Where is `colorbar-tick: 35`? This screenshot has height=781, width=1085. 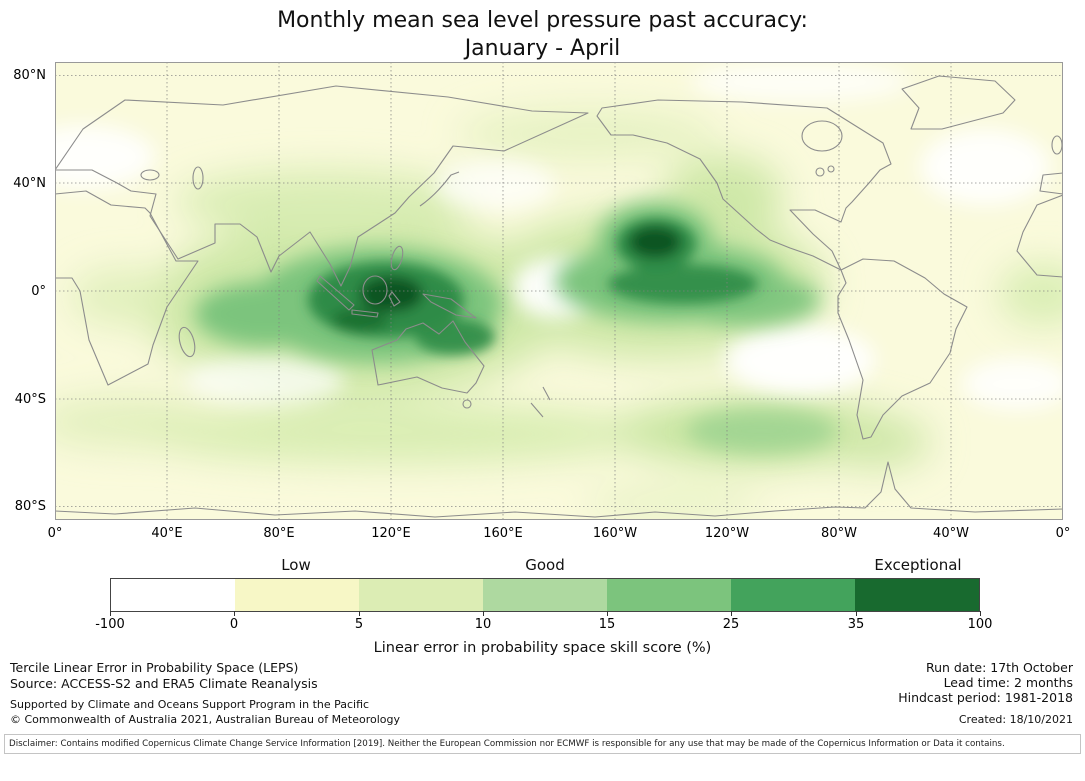
colorbar-tick: 35 is located at coordinates (856, 621).